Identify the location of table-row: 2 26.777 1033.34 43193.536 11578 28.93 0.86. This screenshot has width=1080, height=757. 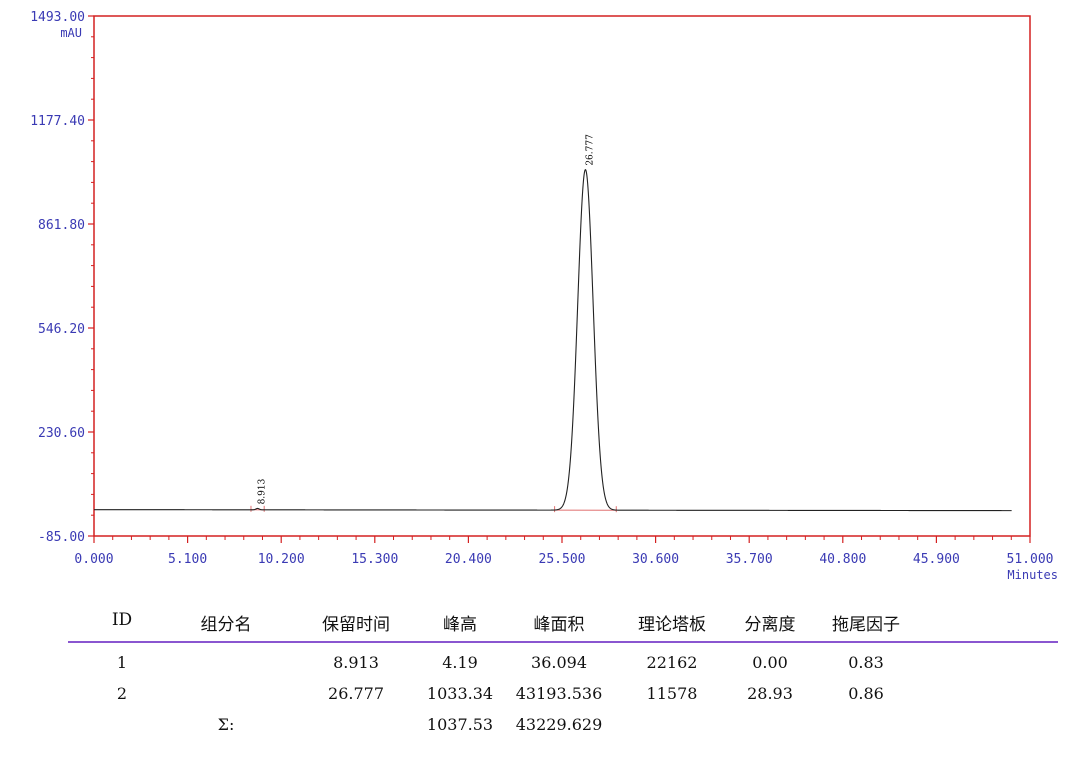
(563, 699).